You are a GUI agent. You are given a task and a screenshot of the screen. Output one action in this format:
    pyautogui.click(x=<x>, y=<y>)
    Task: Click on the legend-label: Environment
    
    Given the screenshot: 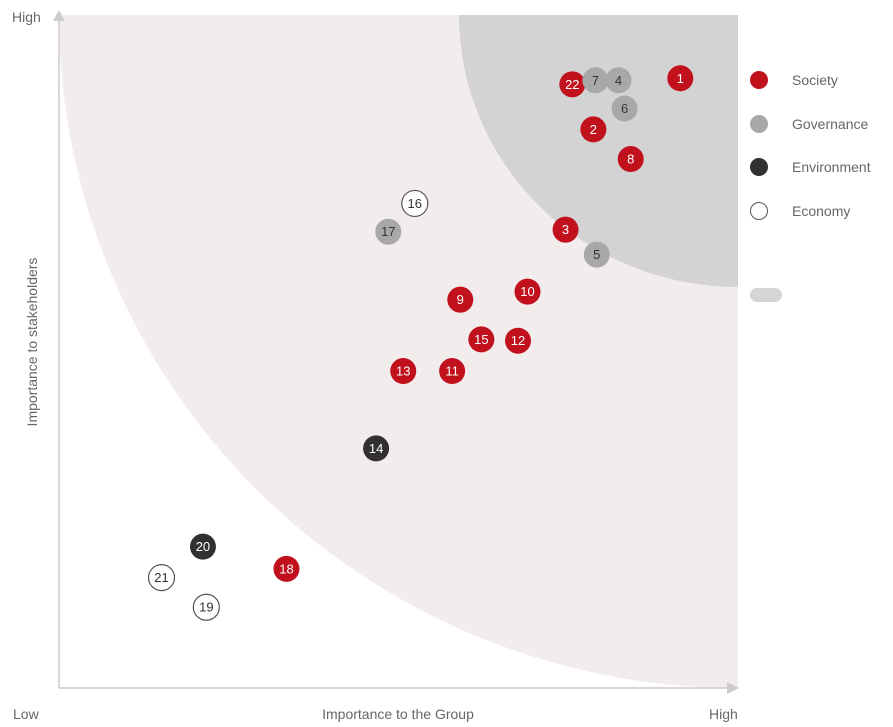 What is the action you would take?
    pyautogui.click(x=831, y=167)
    